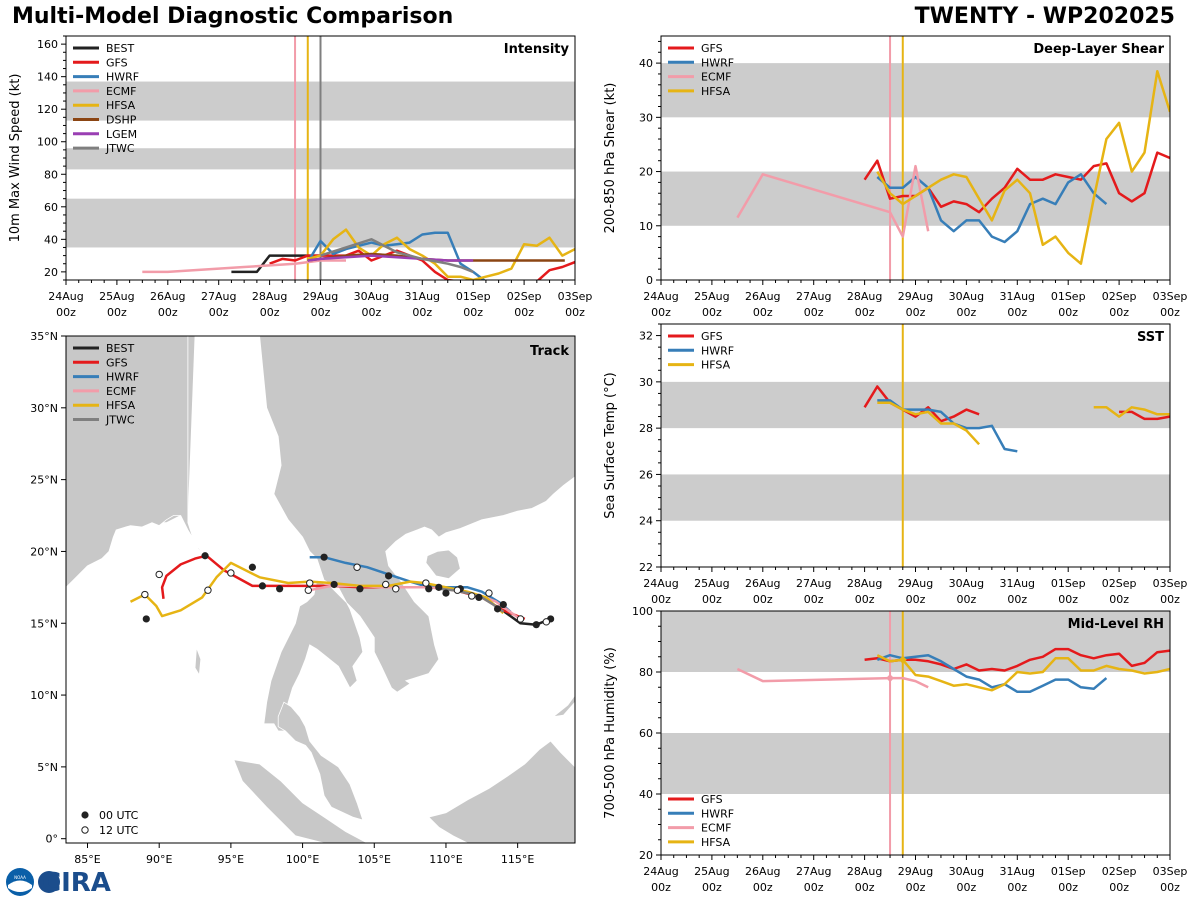 This screenshot has height=900, width=1200. What do you see at coordinates (231, 859) in the screenshot?
I see `x-tick-label: 95°E` at bounding box center [231, 859].